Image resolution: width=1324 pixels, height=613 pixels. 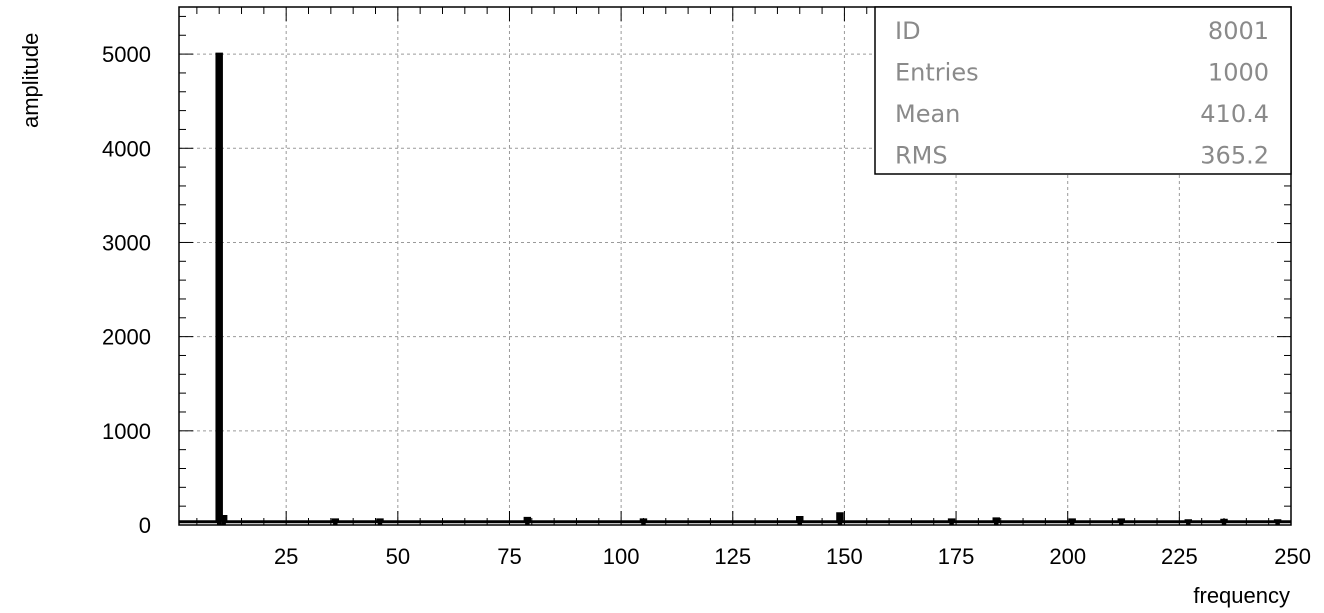 What do you see at coordinates (398, 556) in the screenshot?
I see `x-tick-label: 50` at bounding box center [398, 556].